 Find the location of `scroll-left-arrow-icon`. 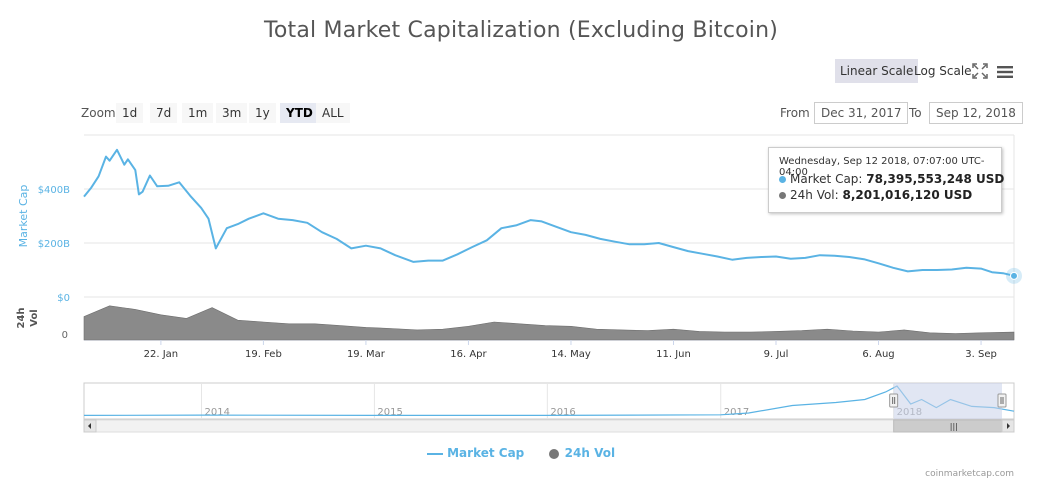

scroll-left-arrow-icon is located at coordinates (89, 426).